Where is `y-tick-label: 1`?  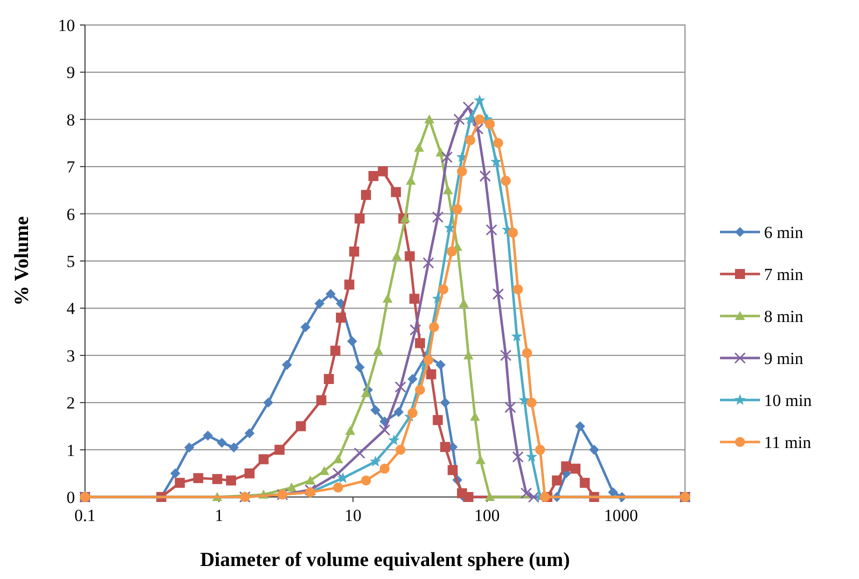
y-tick-label: 1 is located at coordinates (70, 450).